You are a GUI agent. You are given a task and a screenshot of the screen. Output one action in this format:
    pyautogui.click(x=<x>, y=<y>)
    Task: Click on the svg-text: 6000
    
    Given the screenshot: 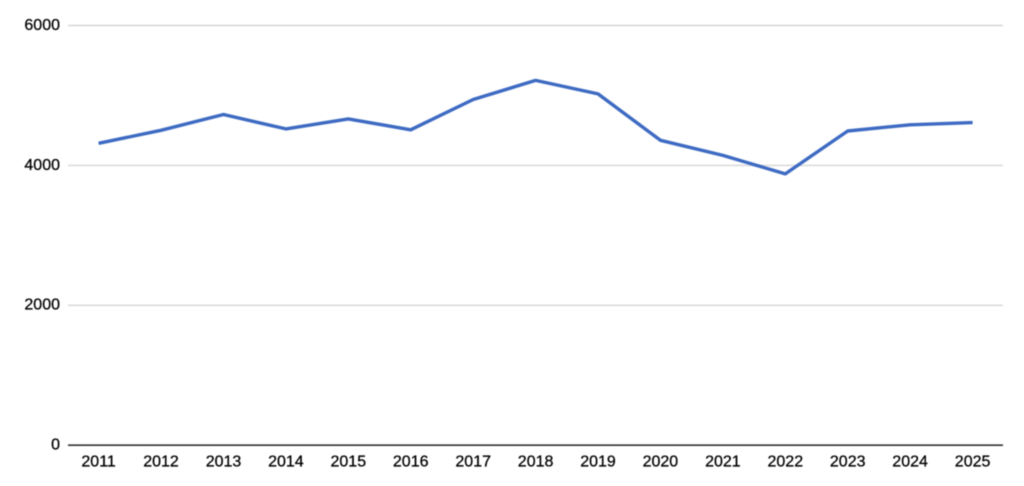 What is the action you would take?
    pyautogui.click(x=42, y=25)
    